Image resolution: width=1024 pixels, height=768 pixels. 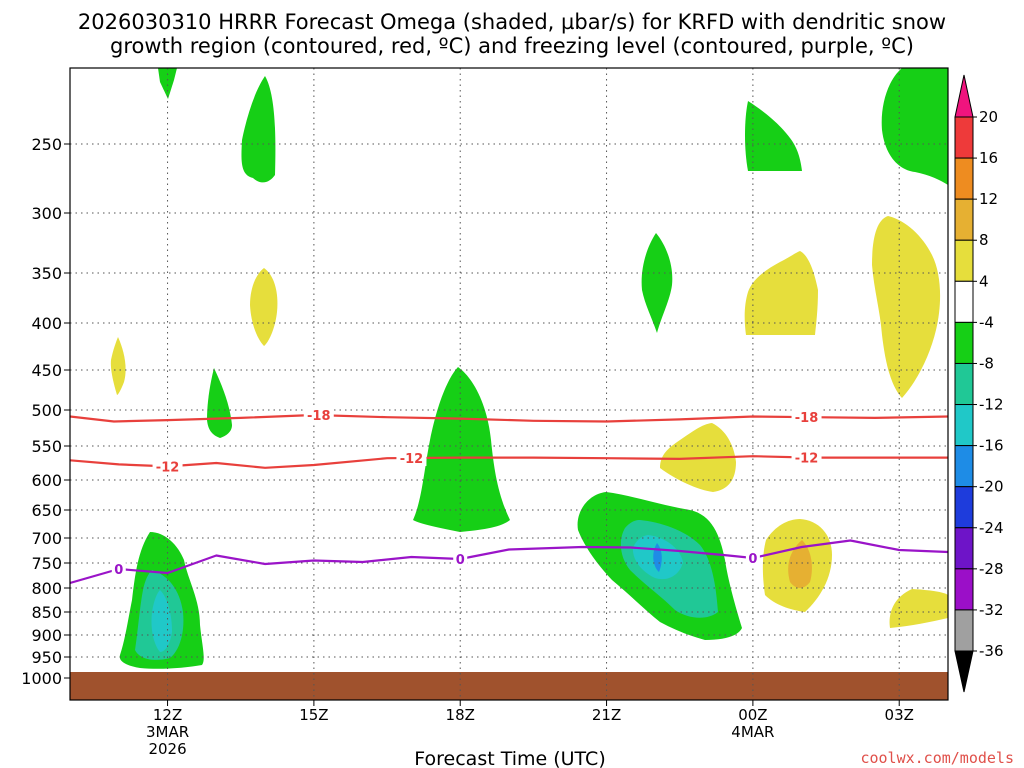 I want to click on colorbar-label: -16, so click(x=991, y=446).